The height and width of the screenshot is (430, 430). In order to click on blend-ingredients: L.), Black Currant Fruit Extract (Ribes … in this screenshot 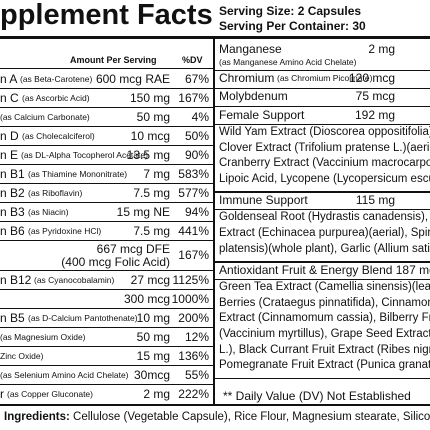, I will do `click(324, 349)`.